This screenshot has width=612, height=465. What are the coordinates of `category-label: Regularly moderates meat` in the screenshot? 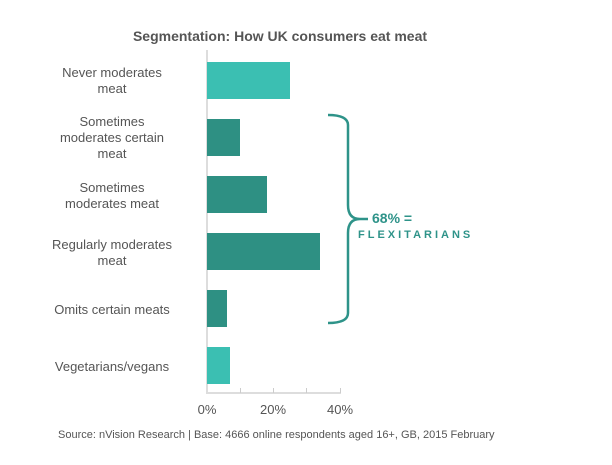 It's located at (112, 252).